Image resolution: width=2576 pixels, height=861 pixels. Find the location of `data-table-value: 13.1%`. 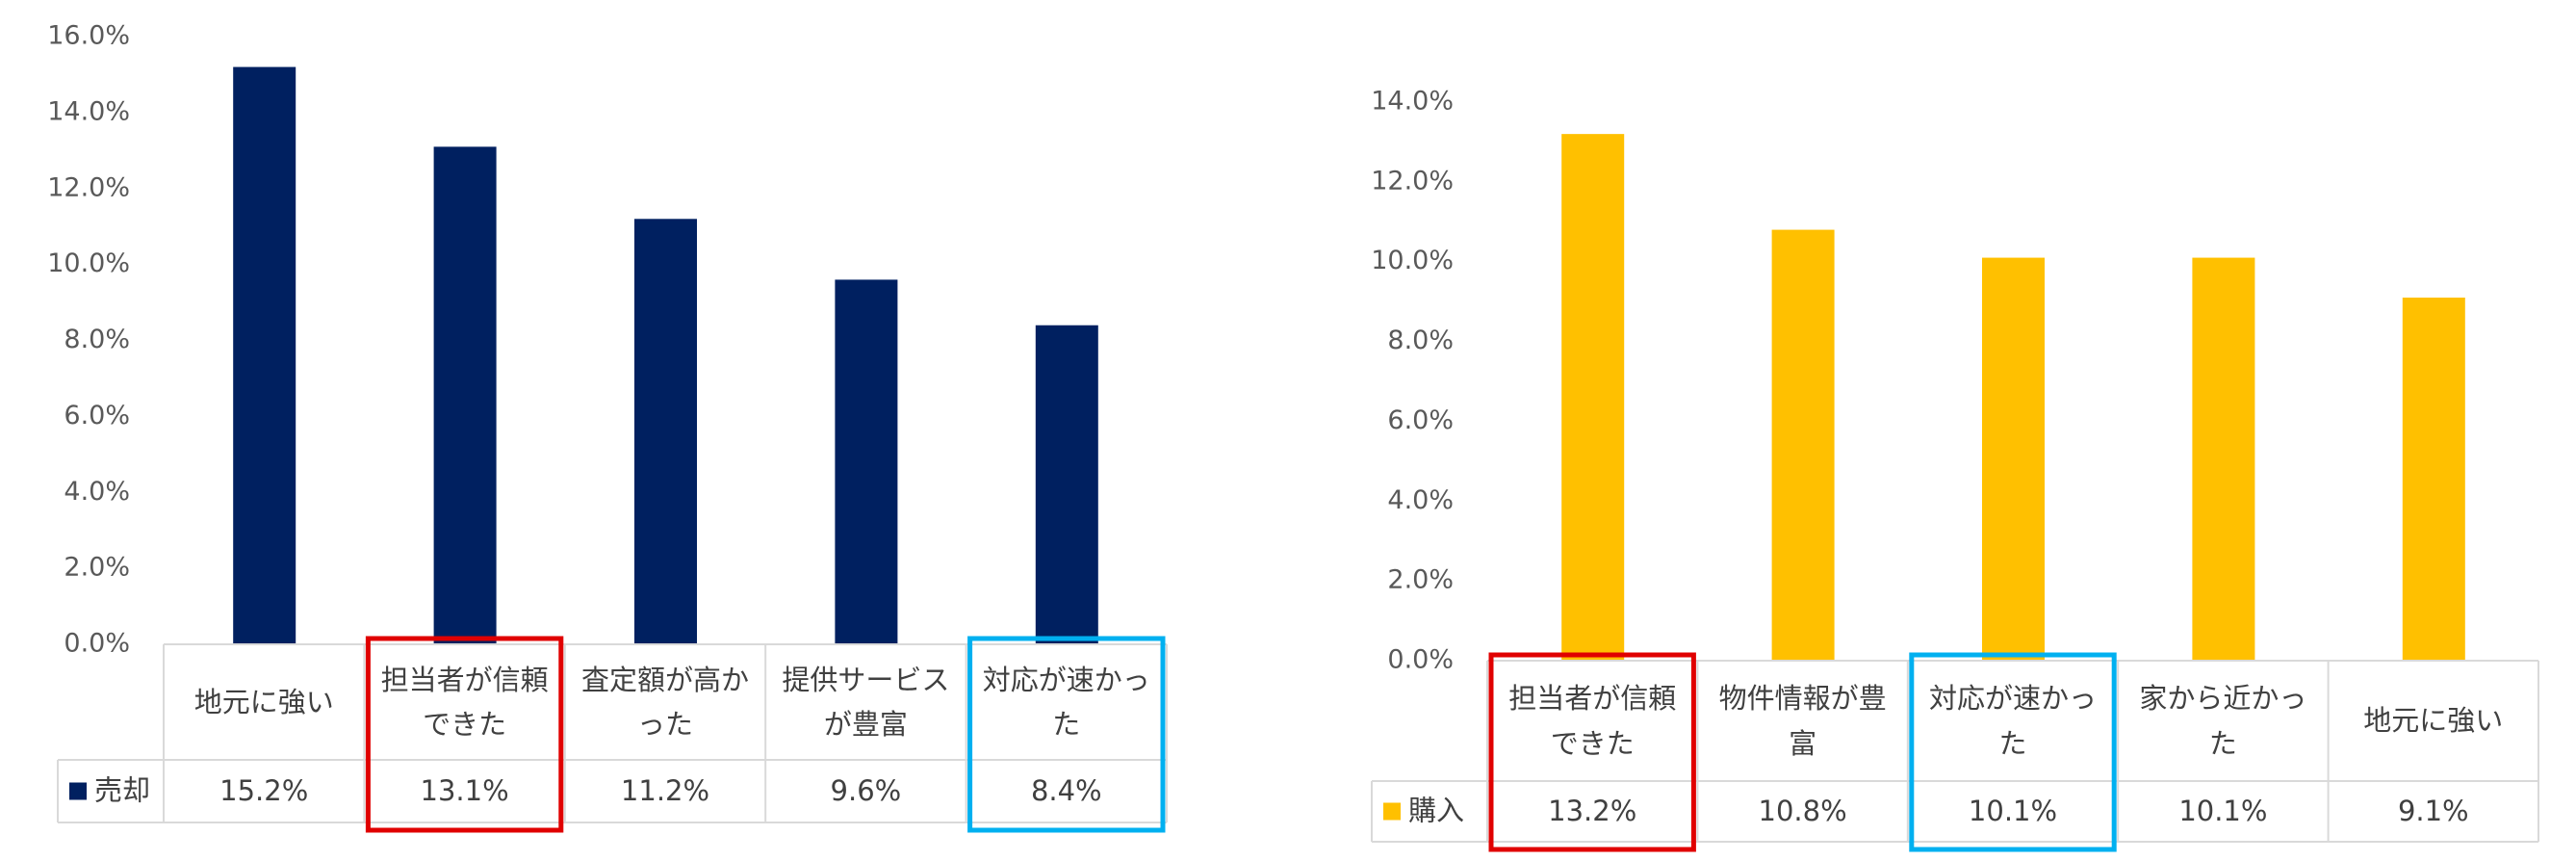

data-table-value: 13.1% is located at coordinates (465, 791).